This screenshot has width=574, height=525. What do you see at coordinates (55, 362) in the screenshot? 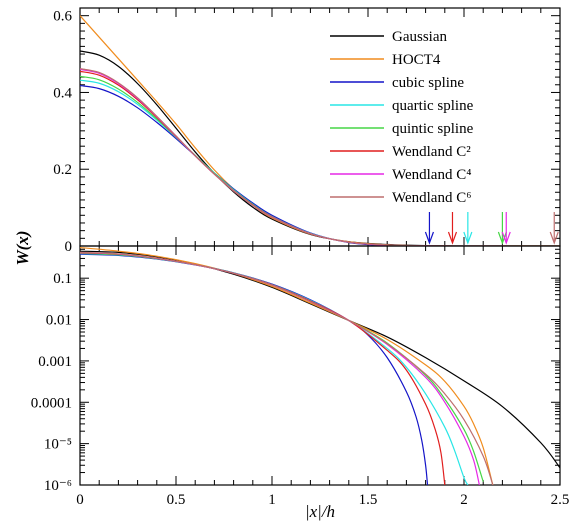
I see `bottom-y-tick-label: 0.001` at bounding box center [55, 362].